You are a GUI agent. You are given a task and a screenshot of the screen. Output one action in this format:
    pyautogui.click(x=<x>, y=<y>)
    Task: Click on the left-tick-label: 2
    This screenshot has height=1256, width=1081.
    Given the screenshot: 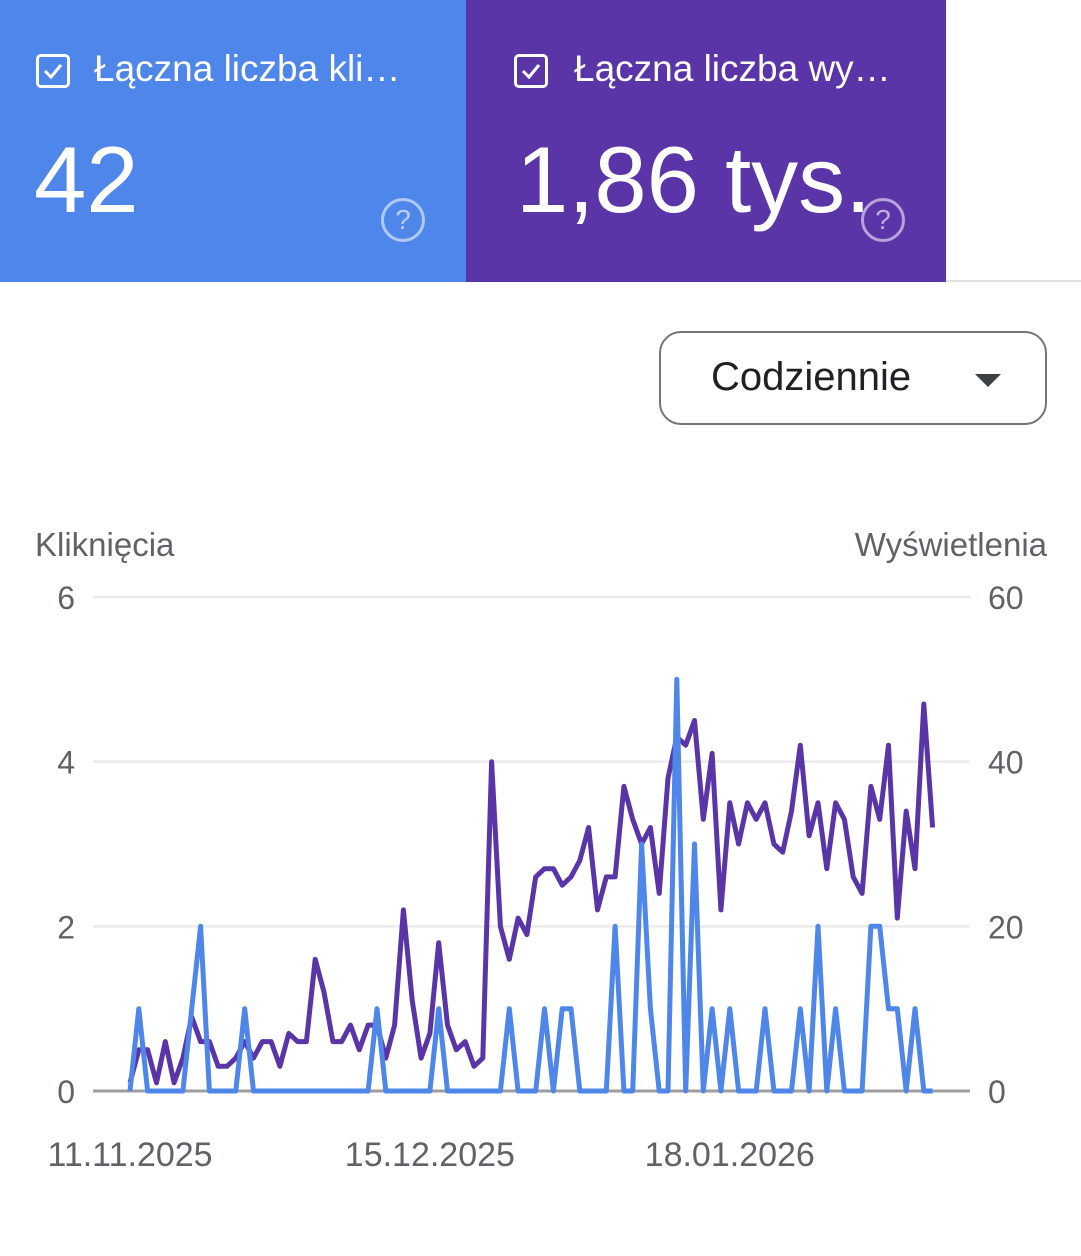 What is the action you would take?
    pyautogui.click(x=66, y=927)
    